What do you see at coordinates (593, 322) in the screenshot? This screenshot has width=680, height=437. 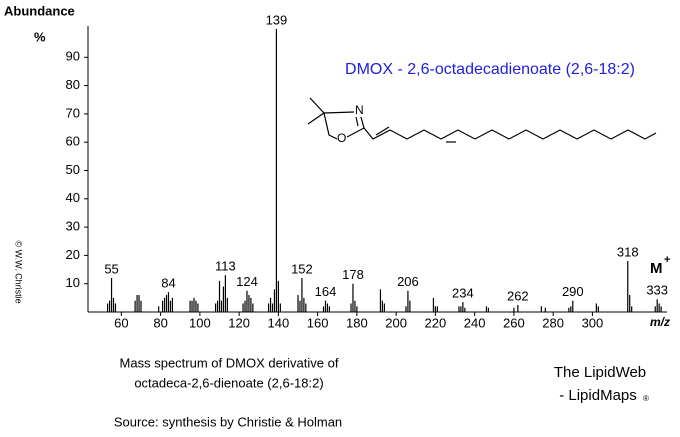 I see `x-tick-label: 300` at bounding box center [593, 322].